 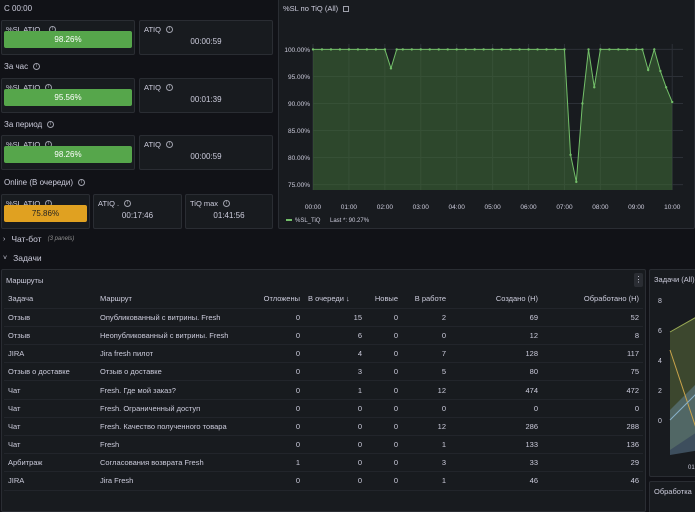 I want to click on table-cell: Fresh. Качество полученного товара, so click(x=176, y=427).